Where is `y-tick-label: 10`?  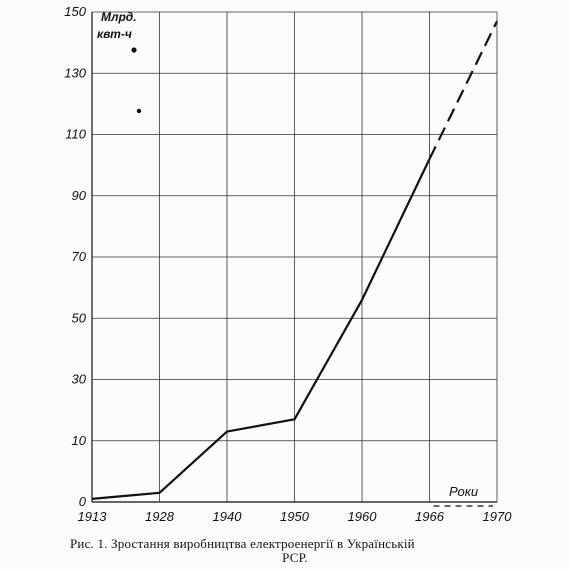 y-tick-label: 10 is located at coordinates (79, 440).